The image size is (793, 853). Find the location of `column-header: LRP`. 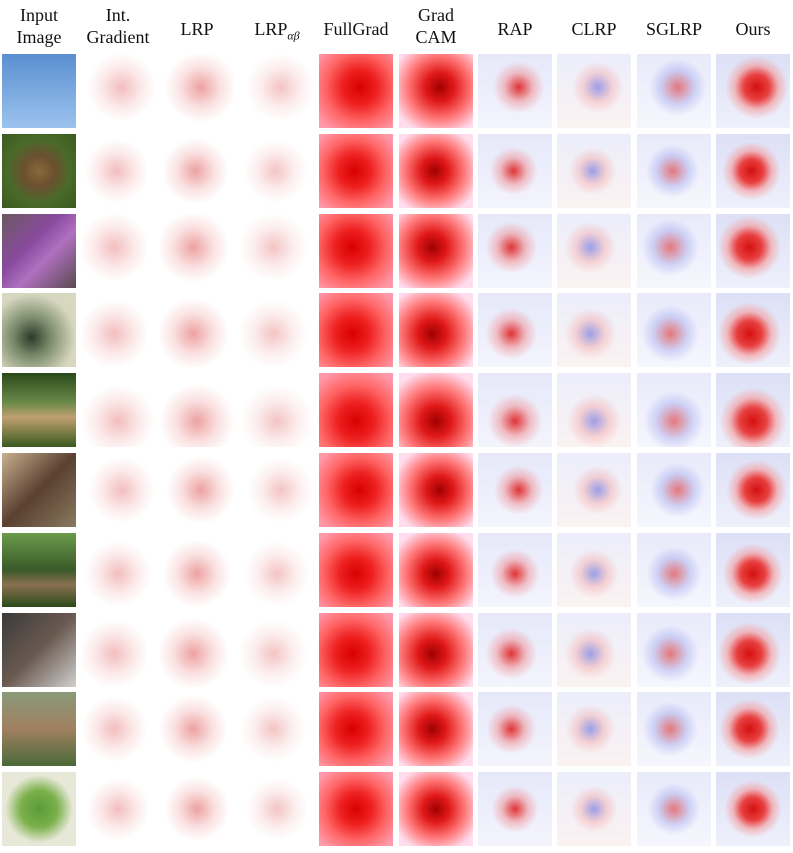

column-header: LRP is located at coordinates (197, 29).